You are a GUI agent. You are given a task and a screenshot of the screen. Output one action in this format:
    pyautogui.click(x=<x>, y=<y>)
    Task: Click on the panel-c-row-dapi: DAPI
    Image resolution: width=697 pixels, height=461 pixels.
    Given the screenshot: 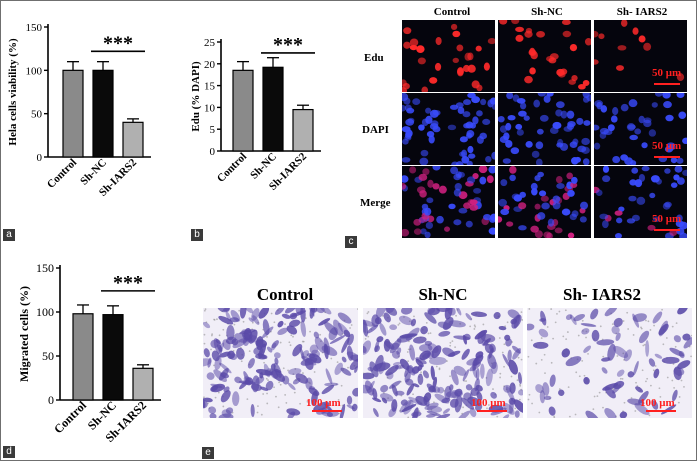 What is the action you would take?
    pyautogui.click(x=375, y=130)
    